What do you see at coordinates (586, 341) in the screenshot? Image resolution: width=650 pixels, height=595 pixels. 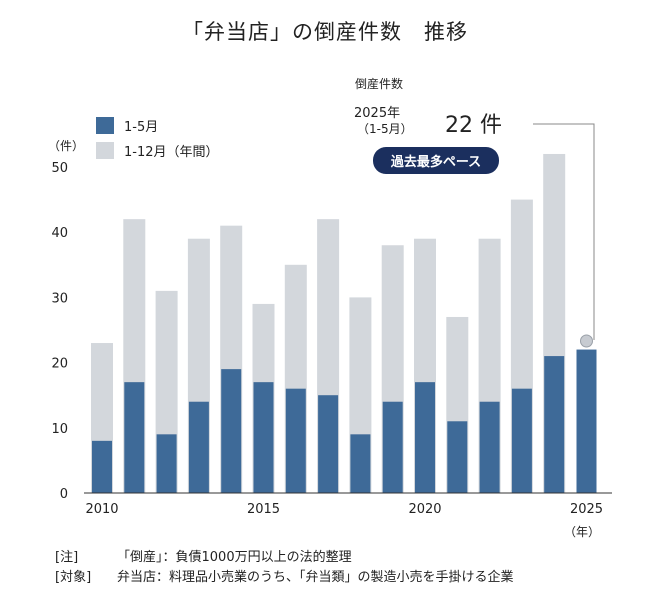 I see `callout-marker-dot` at bounding box center [586, 341].